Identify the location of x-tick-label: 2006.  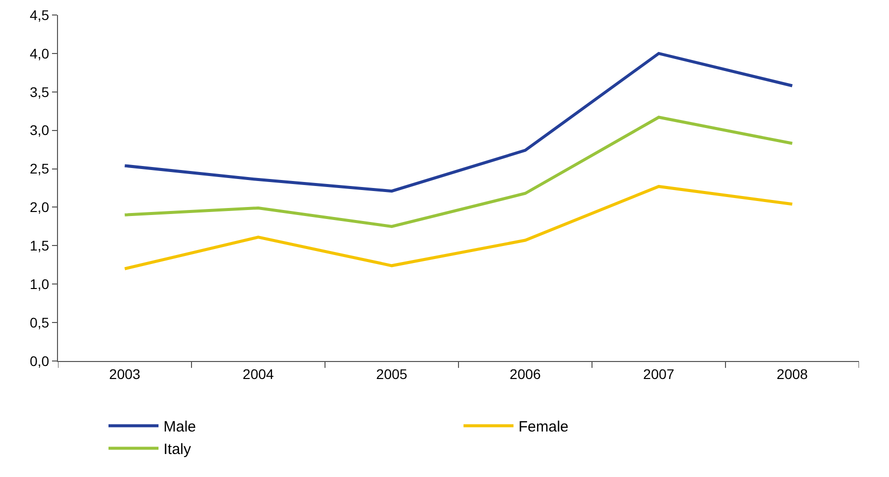
(526, 374).